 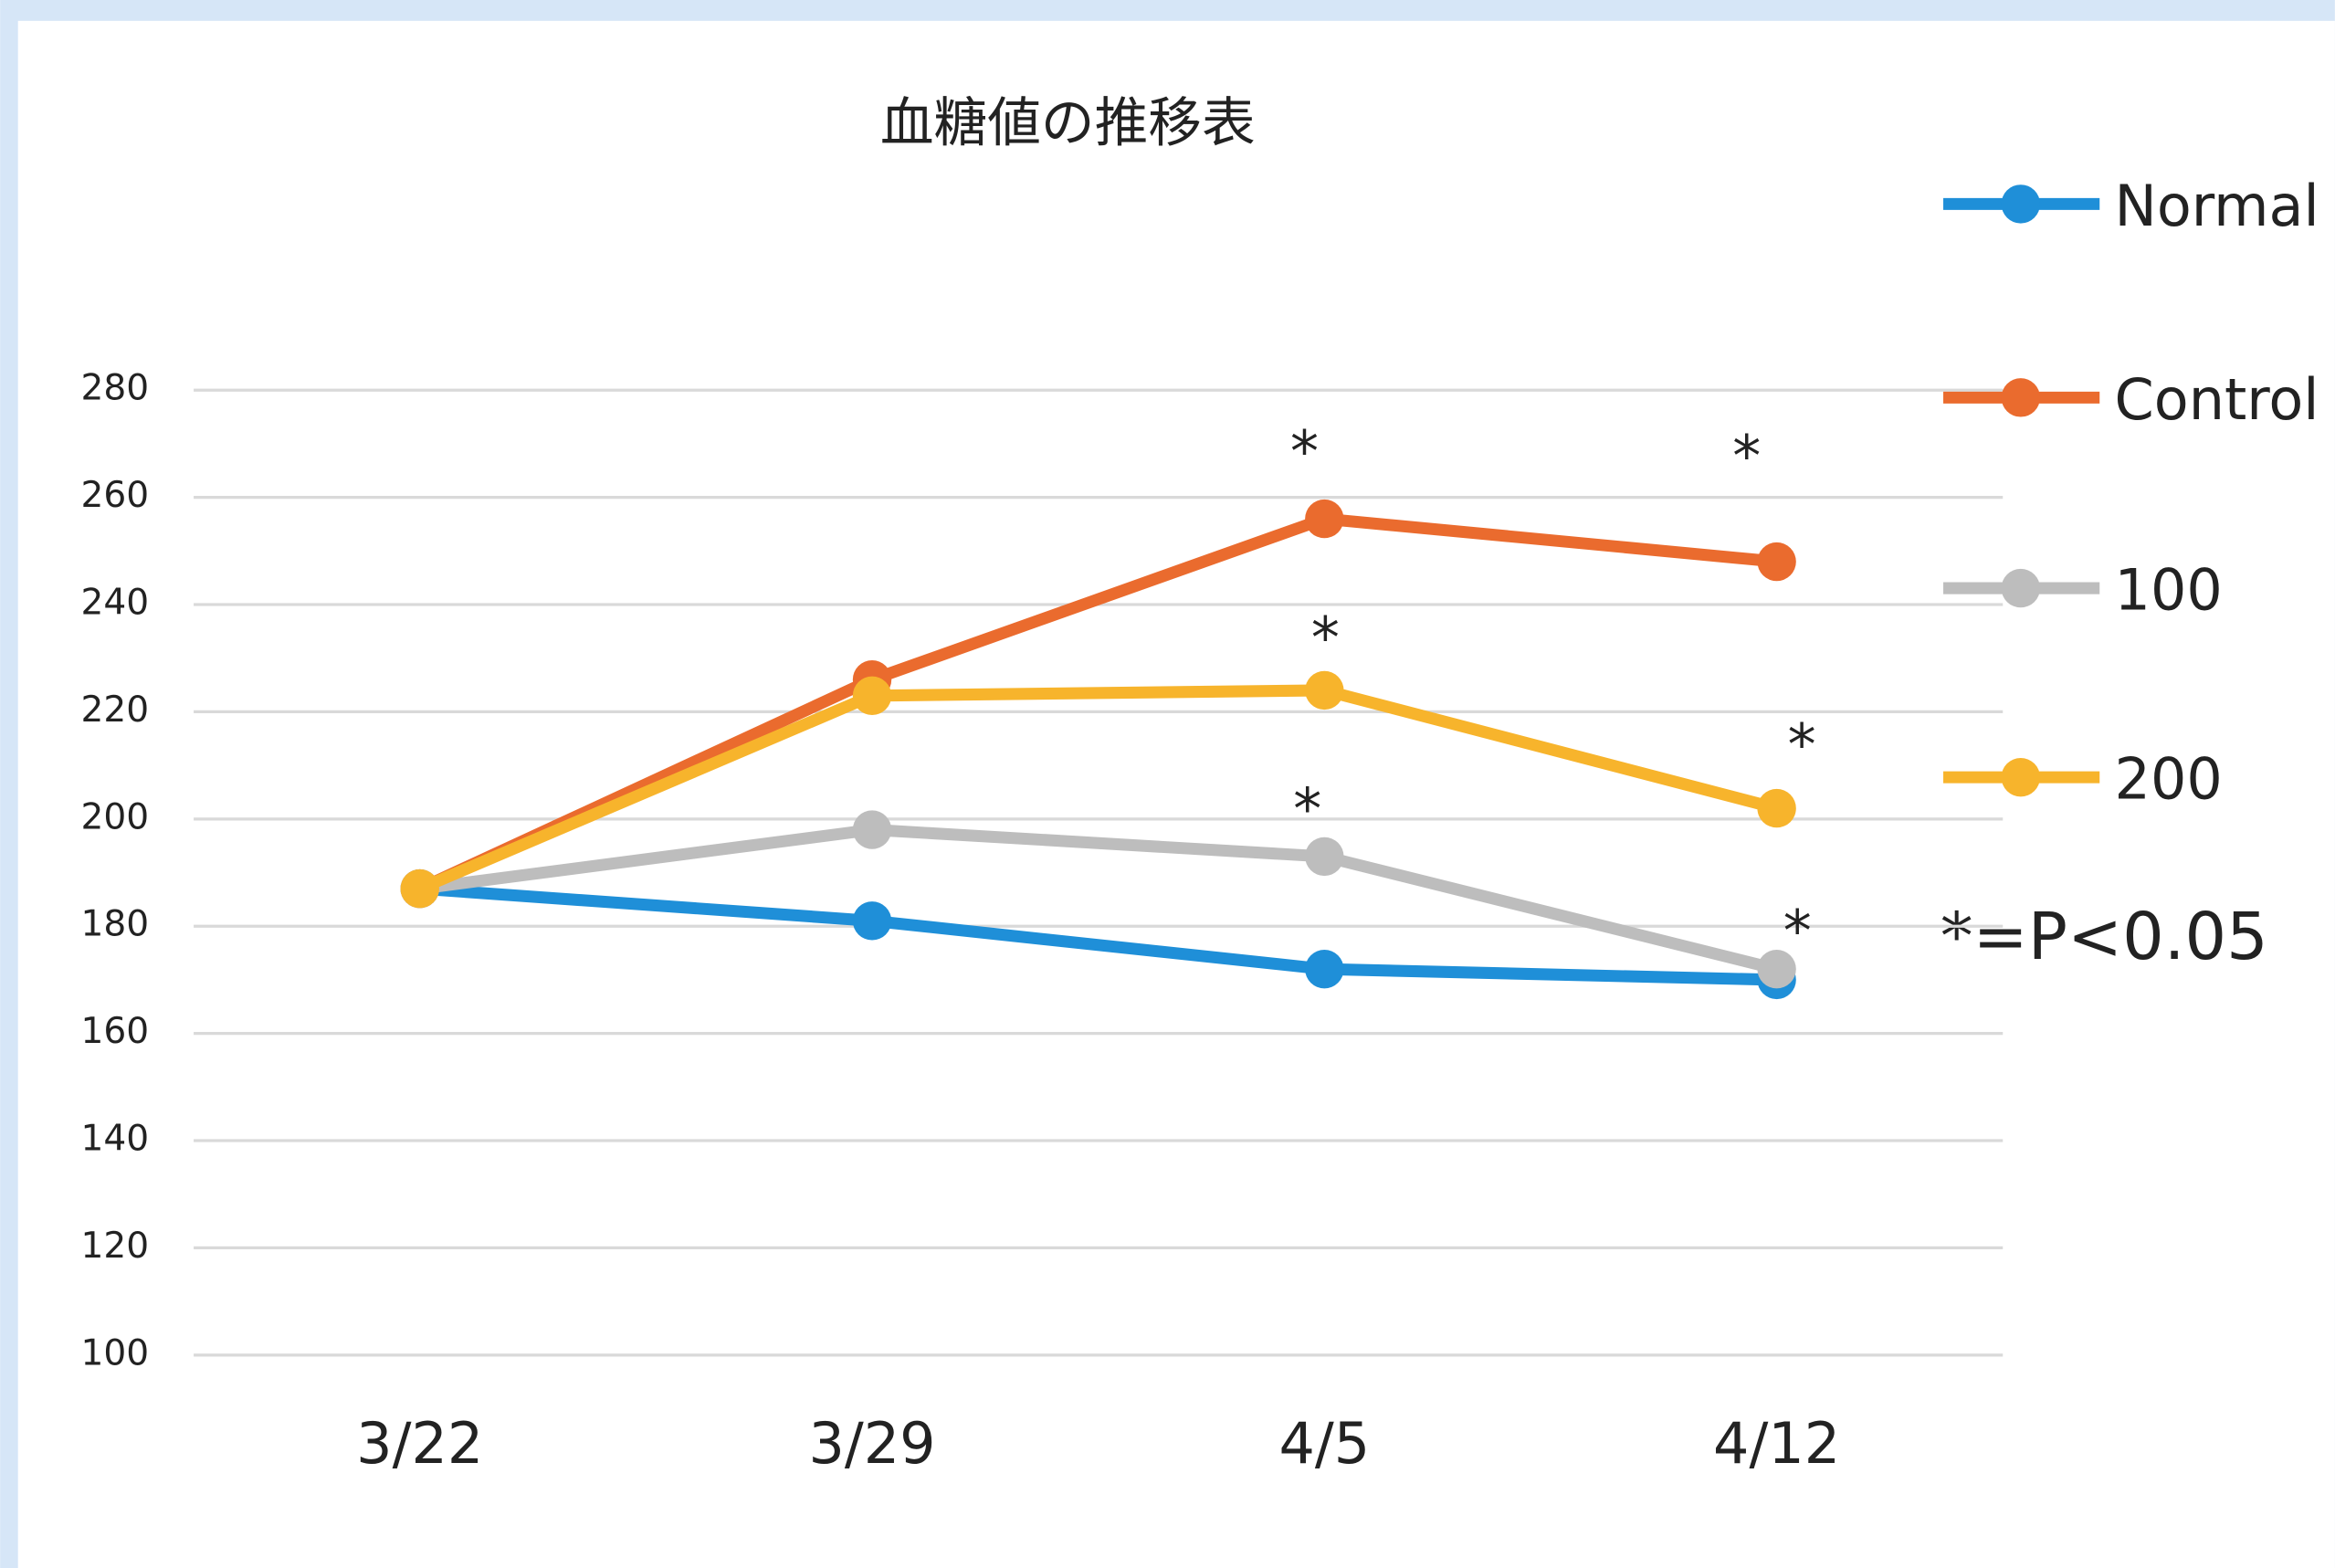 I want to click on y-tick-label: 240, so click(x=114, y=603).